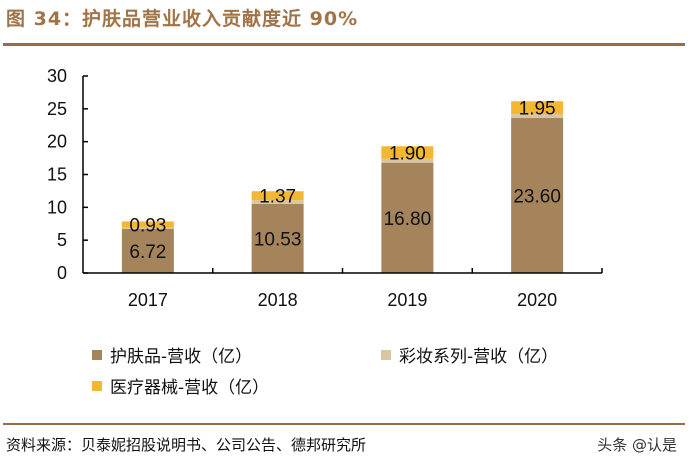 This screenshot has height=462, width=691. I want to click on y-tick-label: 30, so click(57, 76).